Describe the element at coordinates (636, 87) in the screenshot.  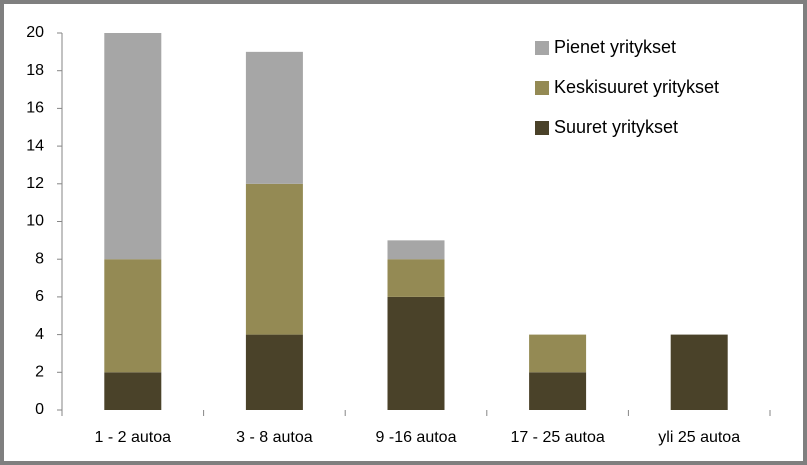
I see `legend-label: Keskisuuret yritykset` at that location.